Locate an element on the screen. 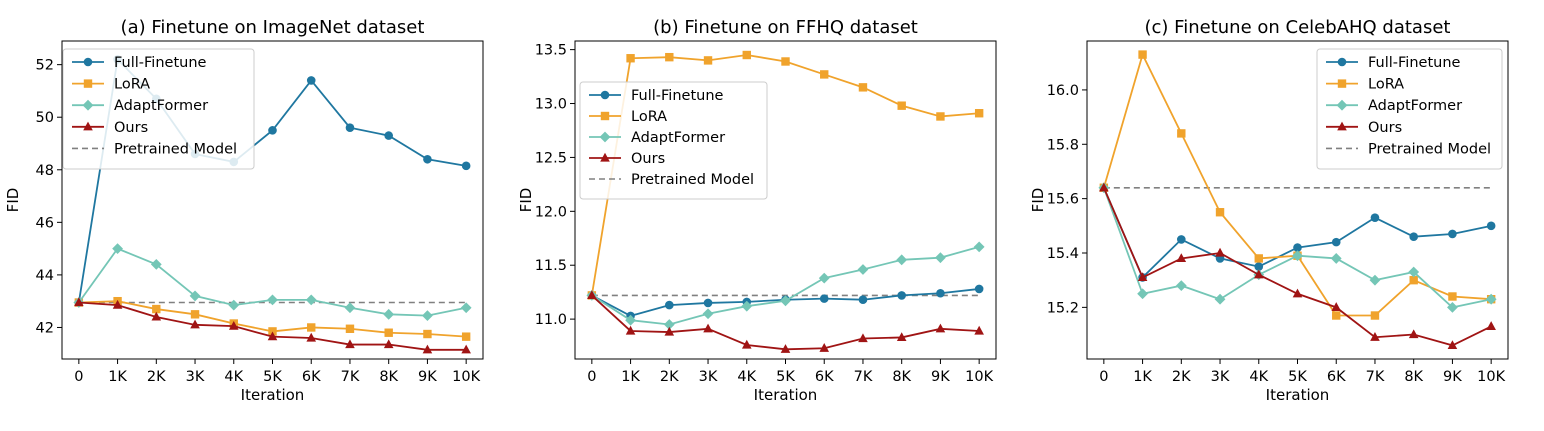 The height and width of the screenshot is (431, 1544). legend-label: Pretrained Model is located at coordinates (1429, 149).